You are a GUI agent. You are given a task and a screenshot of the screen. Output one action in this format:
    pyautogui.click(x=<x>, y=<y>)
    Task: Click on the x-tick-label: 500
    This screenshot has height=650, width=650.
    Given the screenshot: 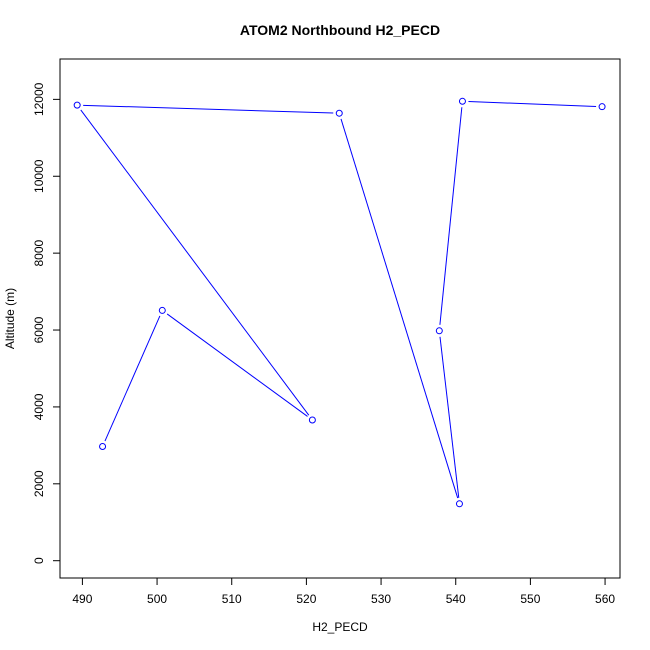 What is the action you would take?
    pyautogui.click(x=157, y=599)
    